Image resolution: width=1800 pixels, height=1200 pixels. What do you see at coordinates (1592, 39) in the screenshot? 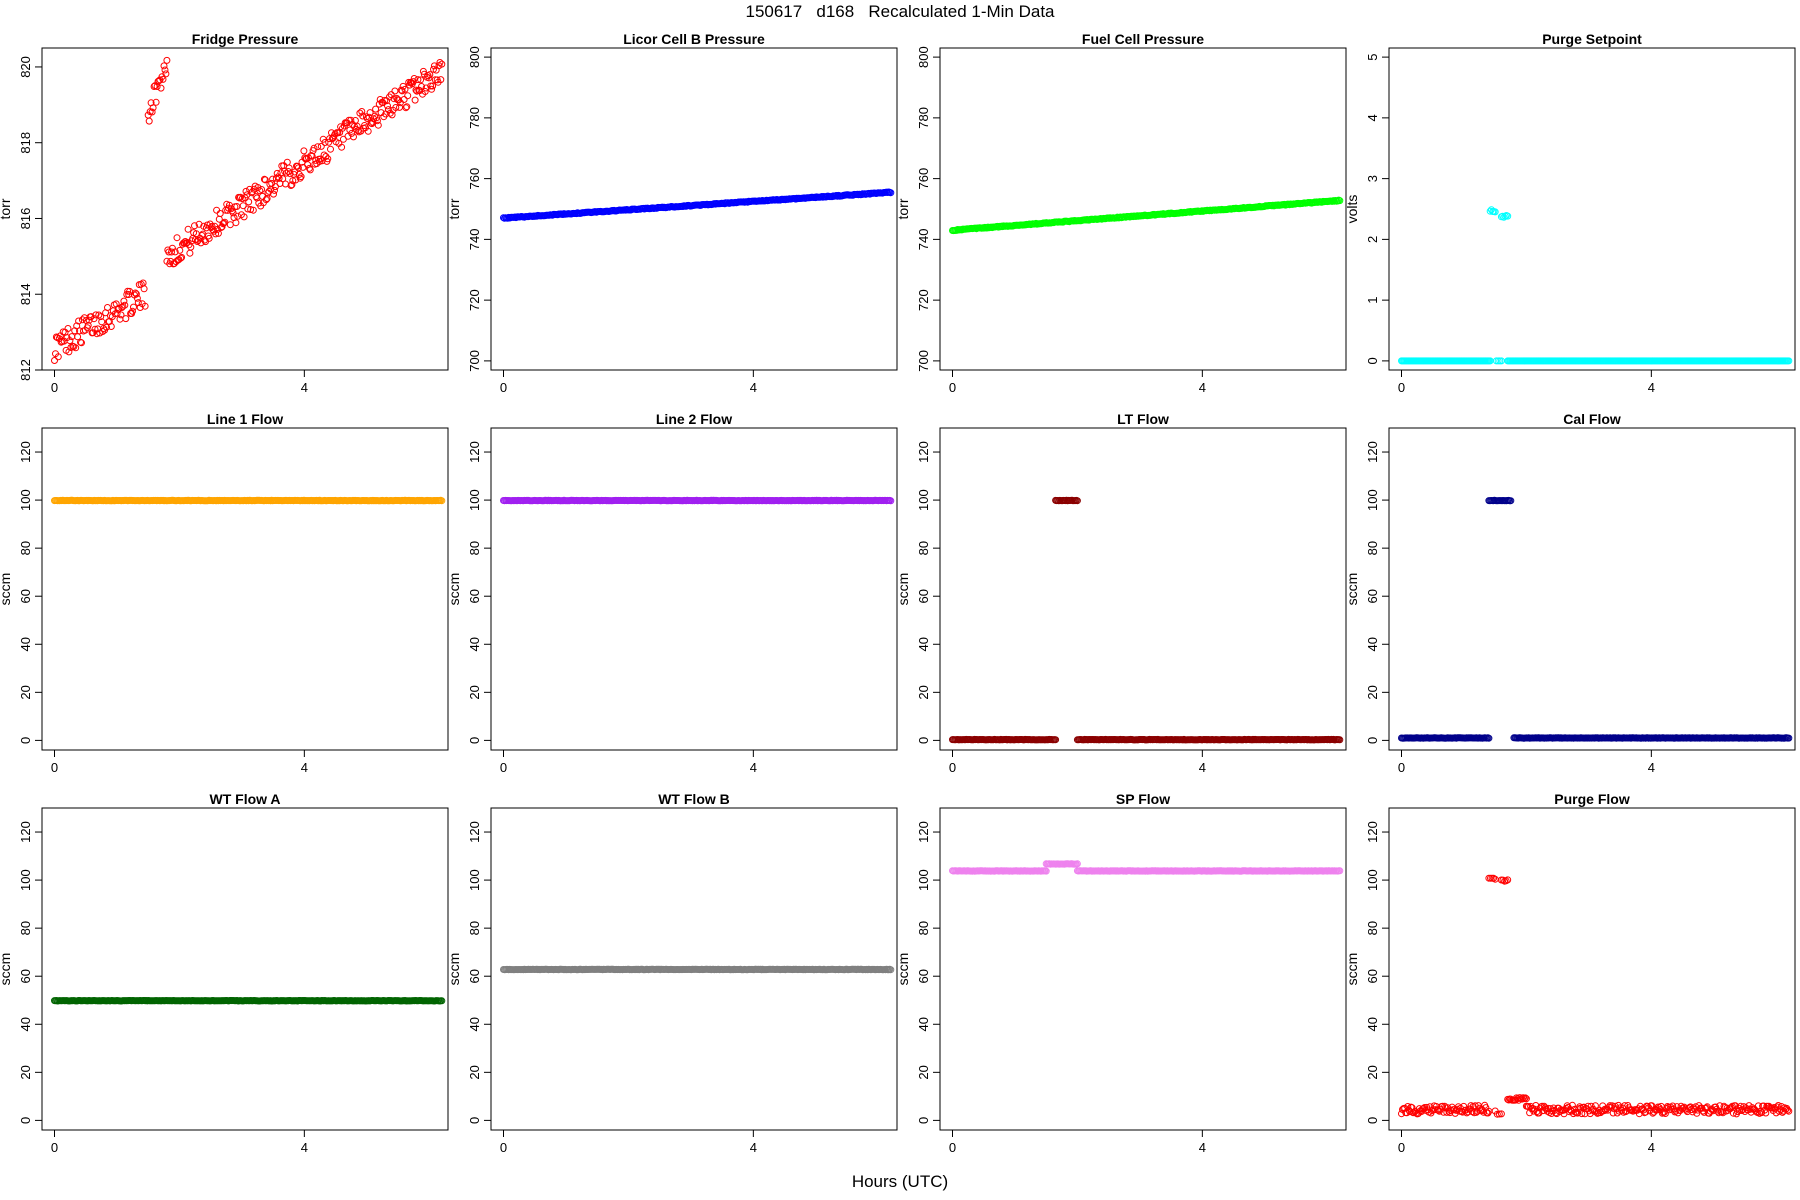
I see `chart-title: Purge Setpoint` at bounding box center [1592, 39].